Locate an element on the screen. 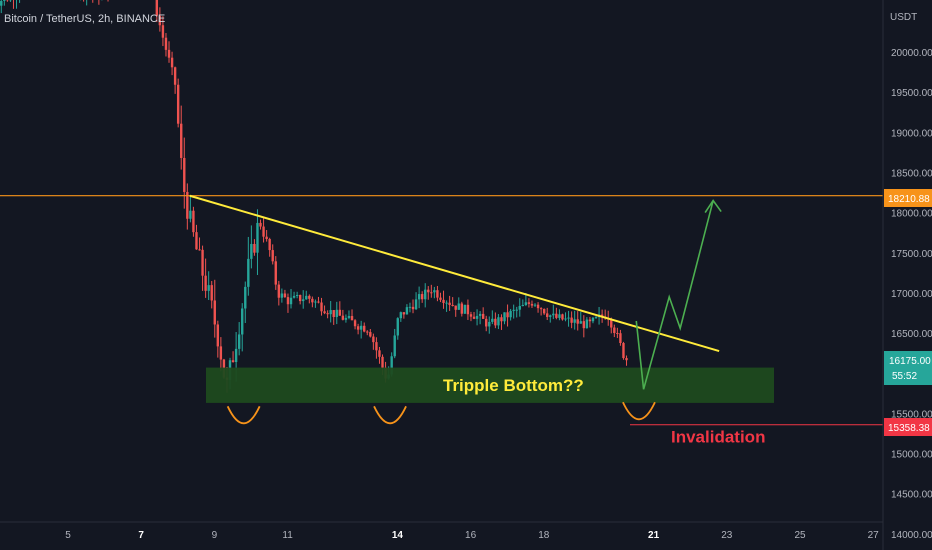  invalidation-price-badge: 15358.38 is located at coordinates (908, 427).